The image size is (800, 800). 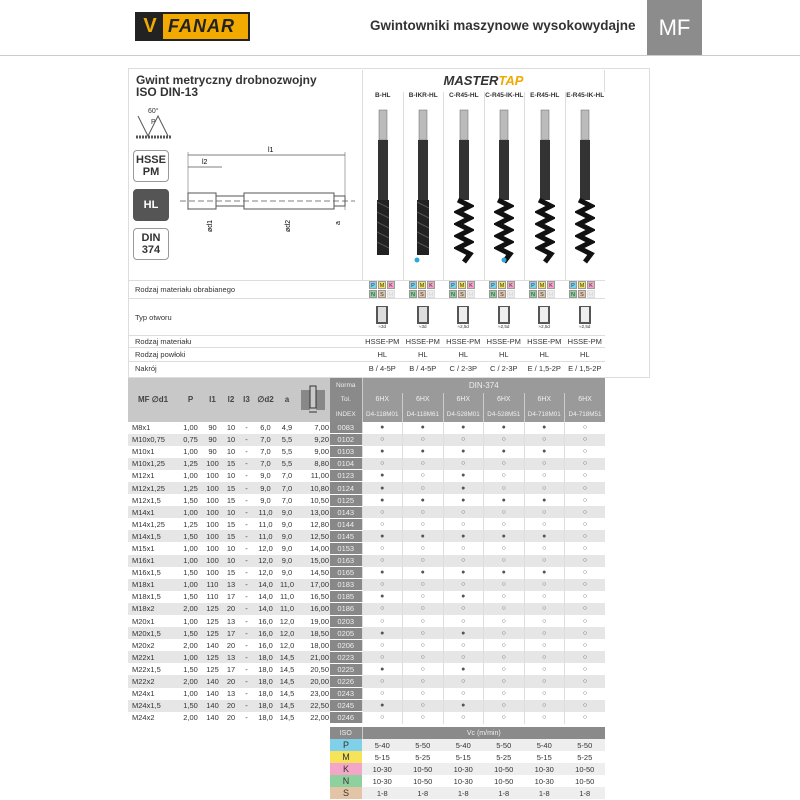 What do you see at coordinates (346, 597) in the screenshot?
I see `index-cell: 0185` at bounding box center [346, 597].